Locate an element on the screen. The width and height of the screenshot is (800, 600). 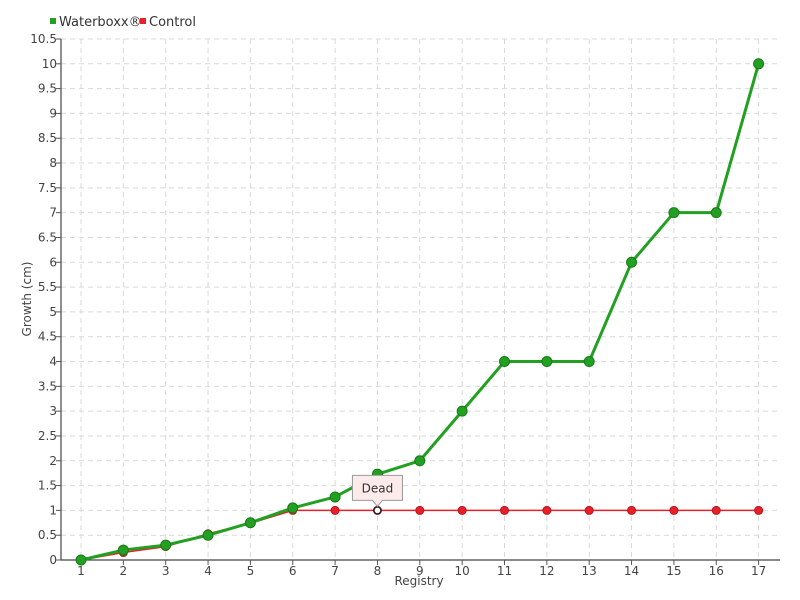
y-tick-label: 4.5 is located at coordinates (47, 337).